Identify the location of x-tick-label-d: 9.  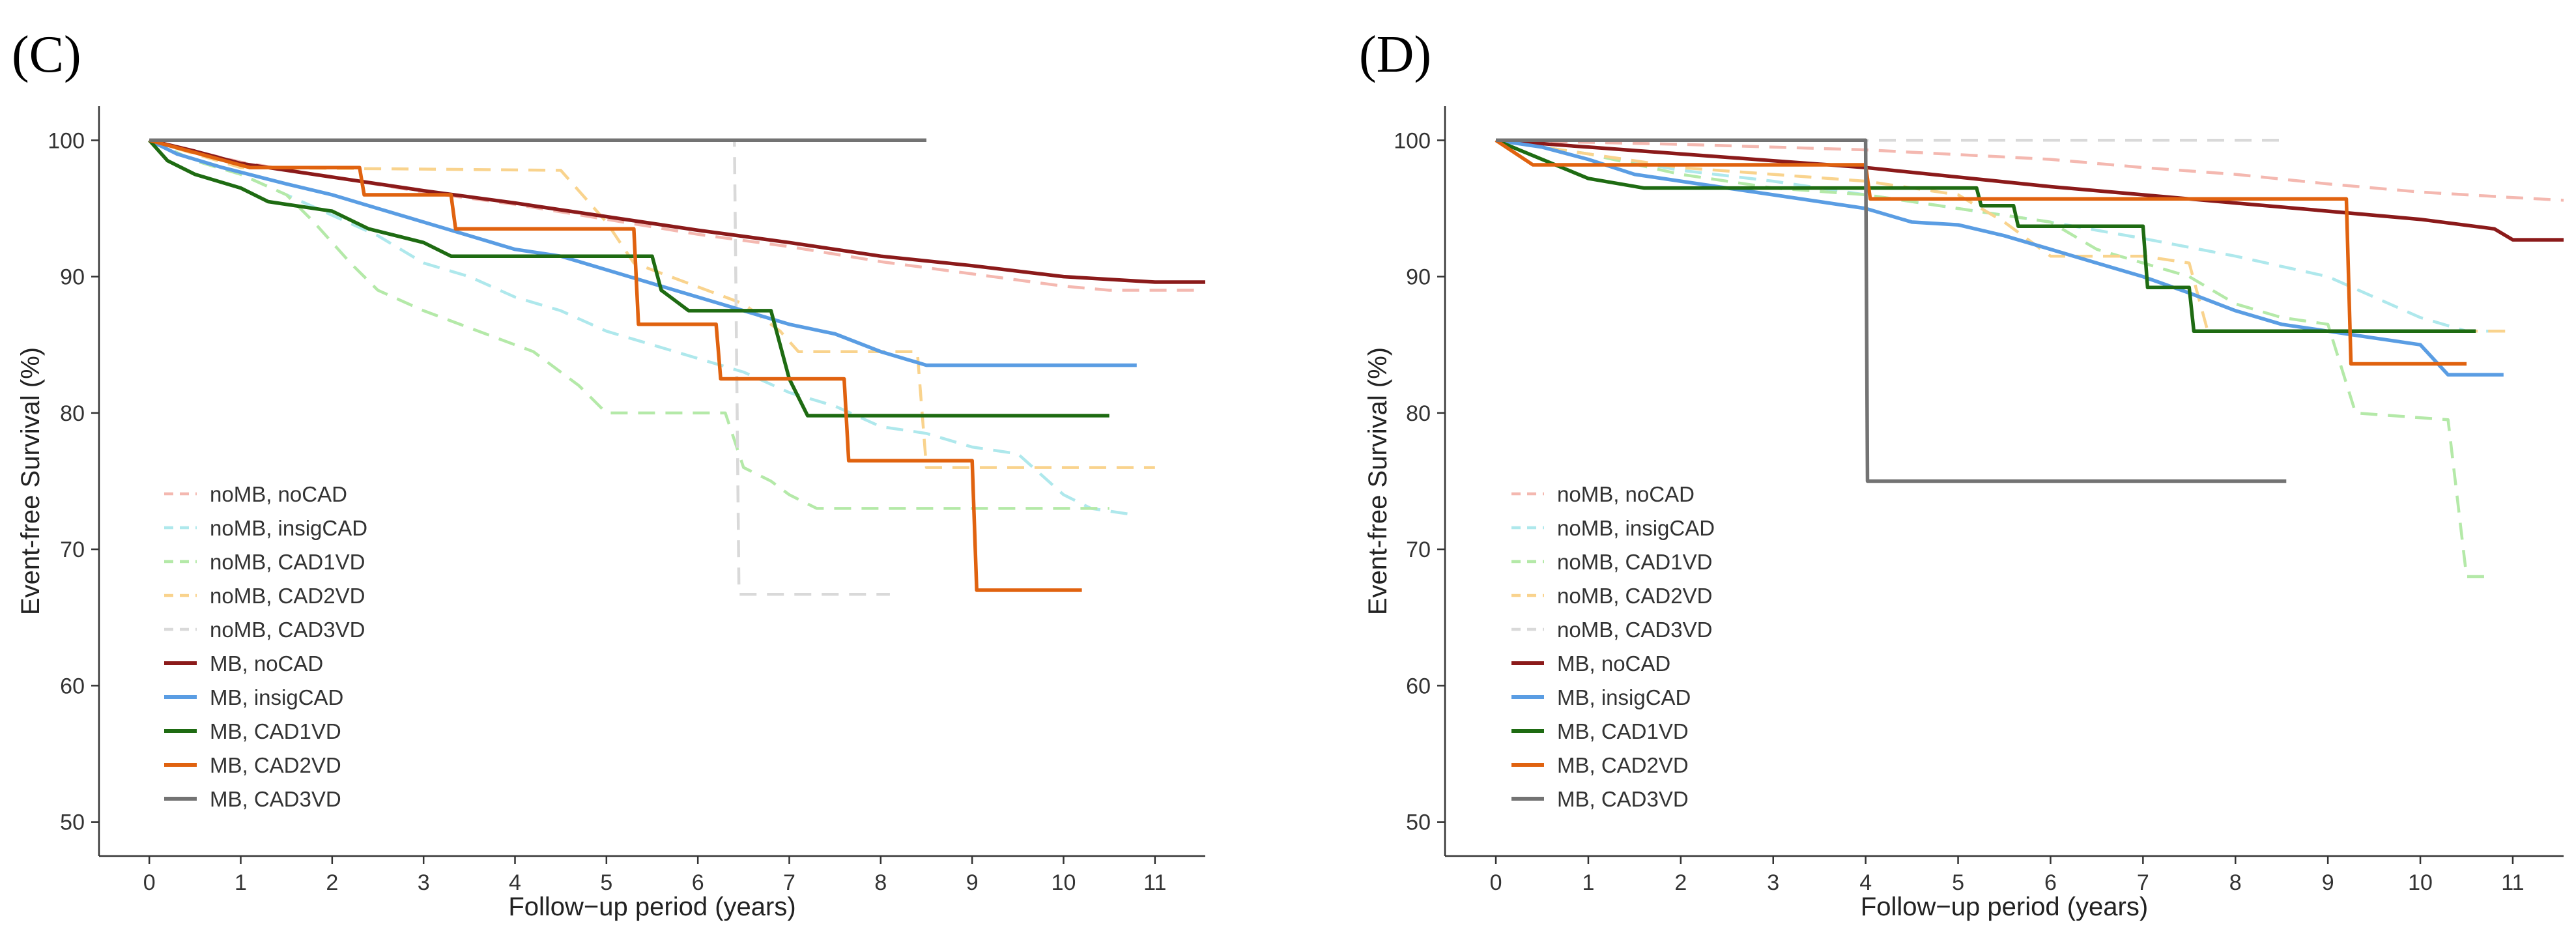
(2328, 882).